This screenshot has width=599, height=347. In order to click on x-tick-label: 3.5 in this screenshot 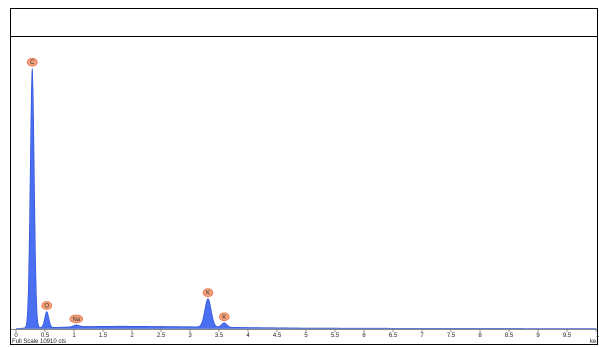, I will do `click(219, 336)`.